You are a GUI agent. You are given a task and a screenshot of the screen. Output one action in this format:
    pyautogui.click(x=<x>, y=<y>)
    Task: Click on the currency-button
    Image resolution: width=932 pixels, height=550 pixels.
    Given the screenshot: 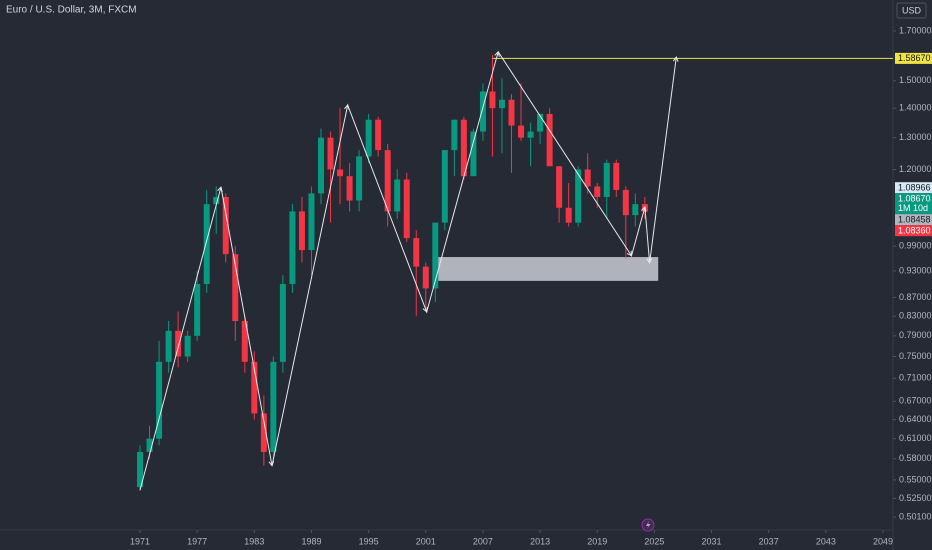 What is the action you would take?
    pyautogui.click(x=911, y=10)
    